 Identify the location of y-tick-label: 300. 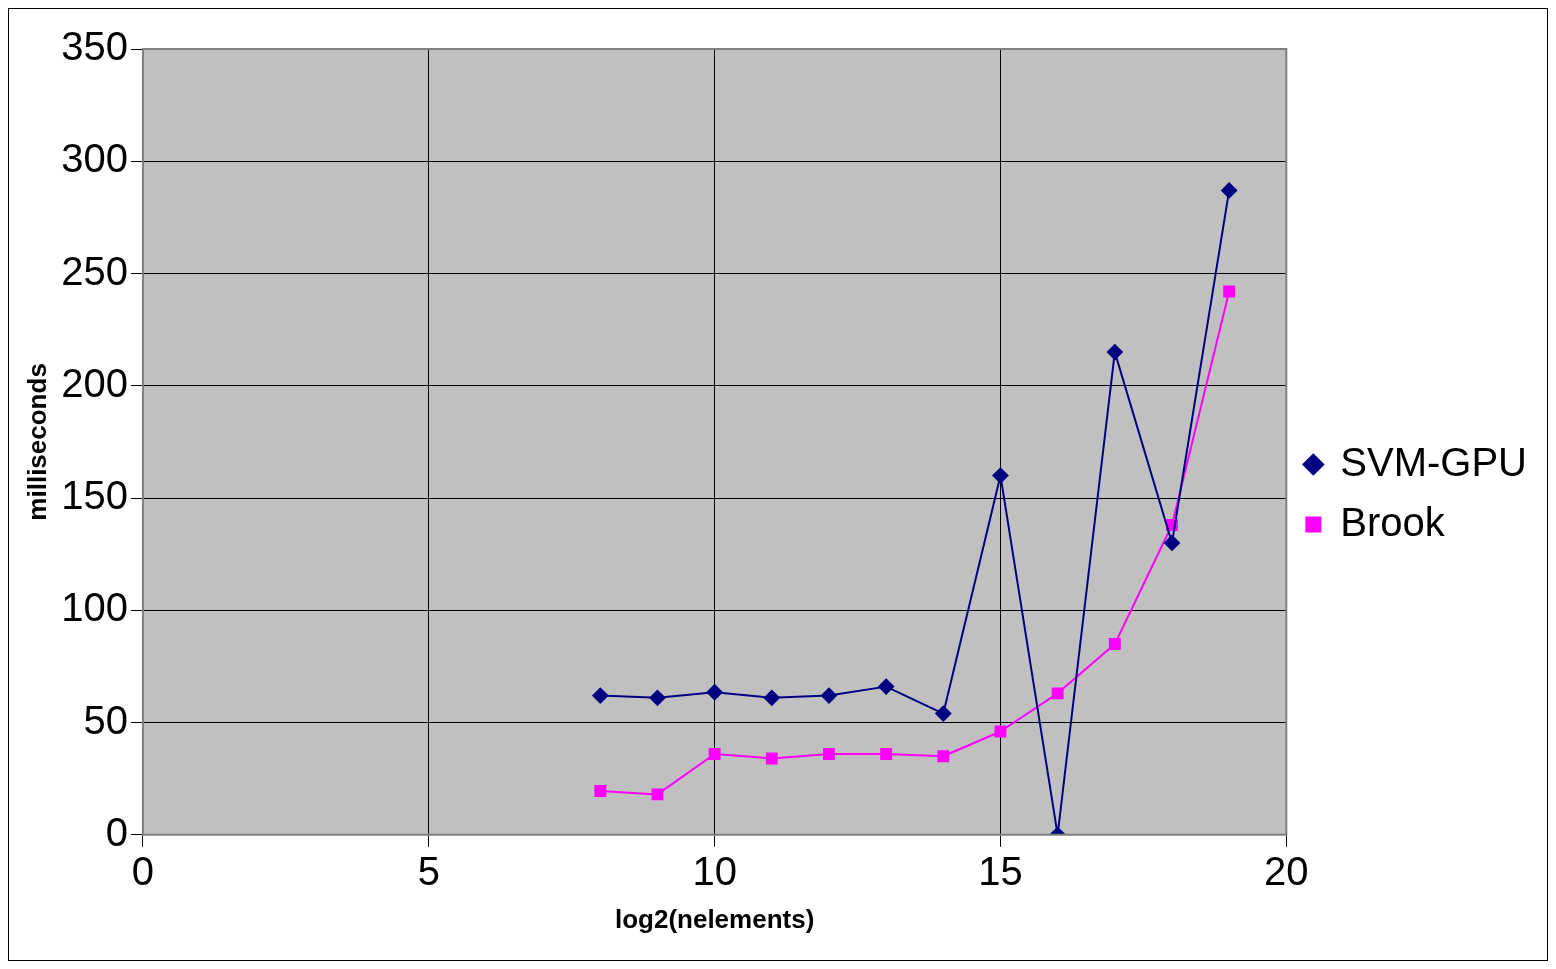
(94, 158).